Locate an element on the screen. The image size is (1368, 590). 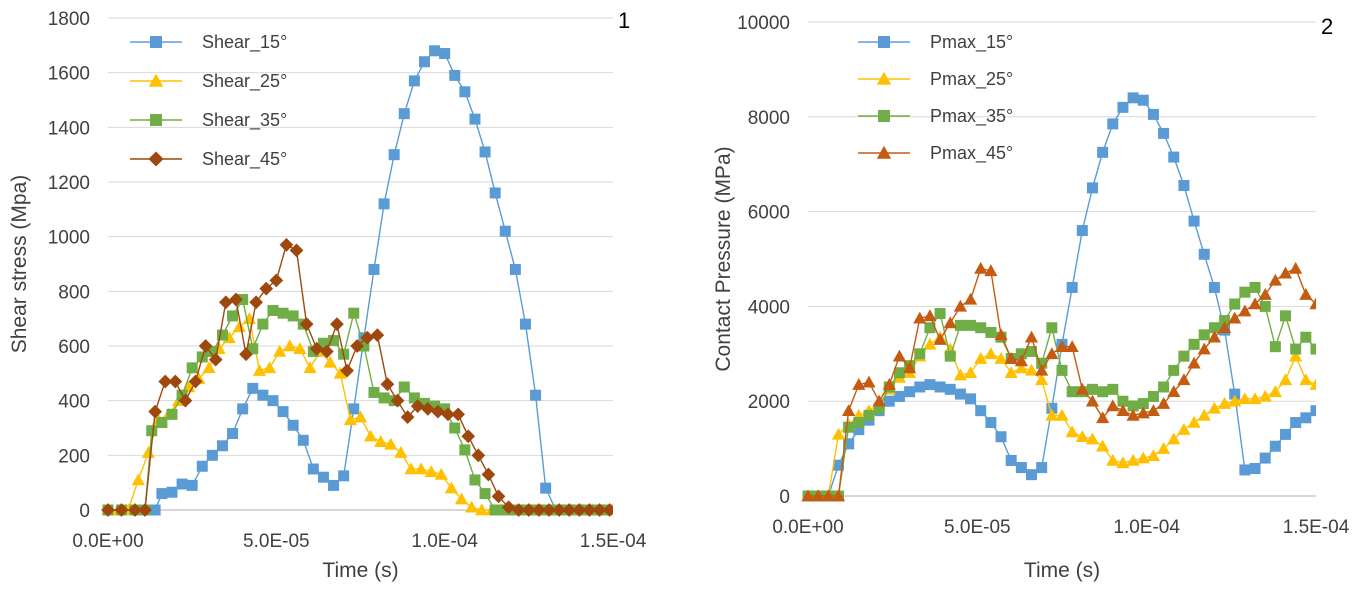
y-tick-label: 0 is located at coordinates (84, 511).